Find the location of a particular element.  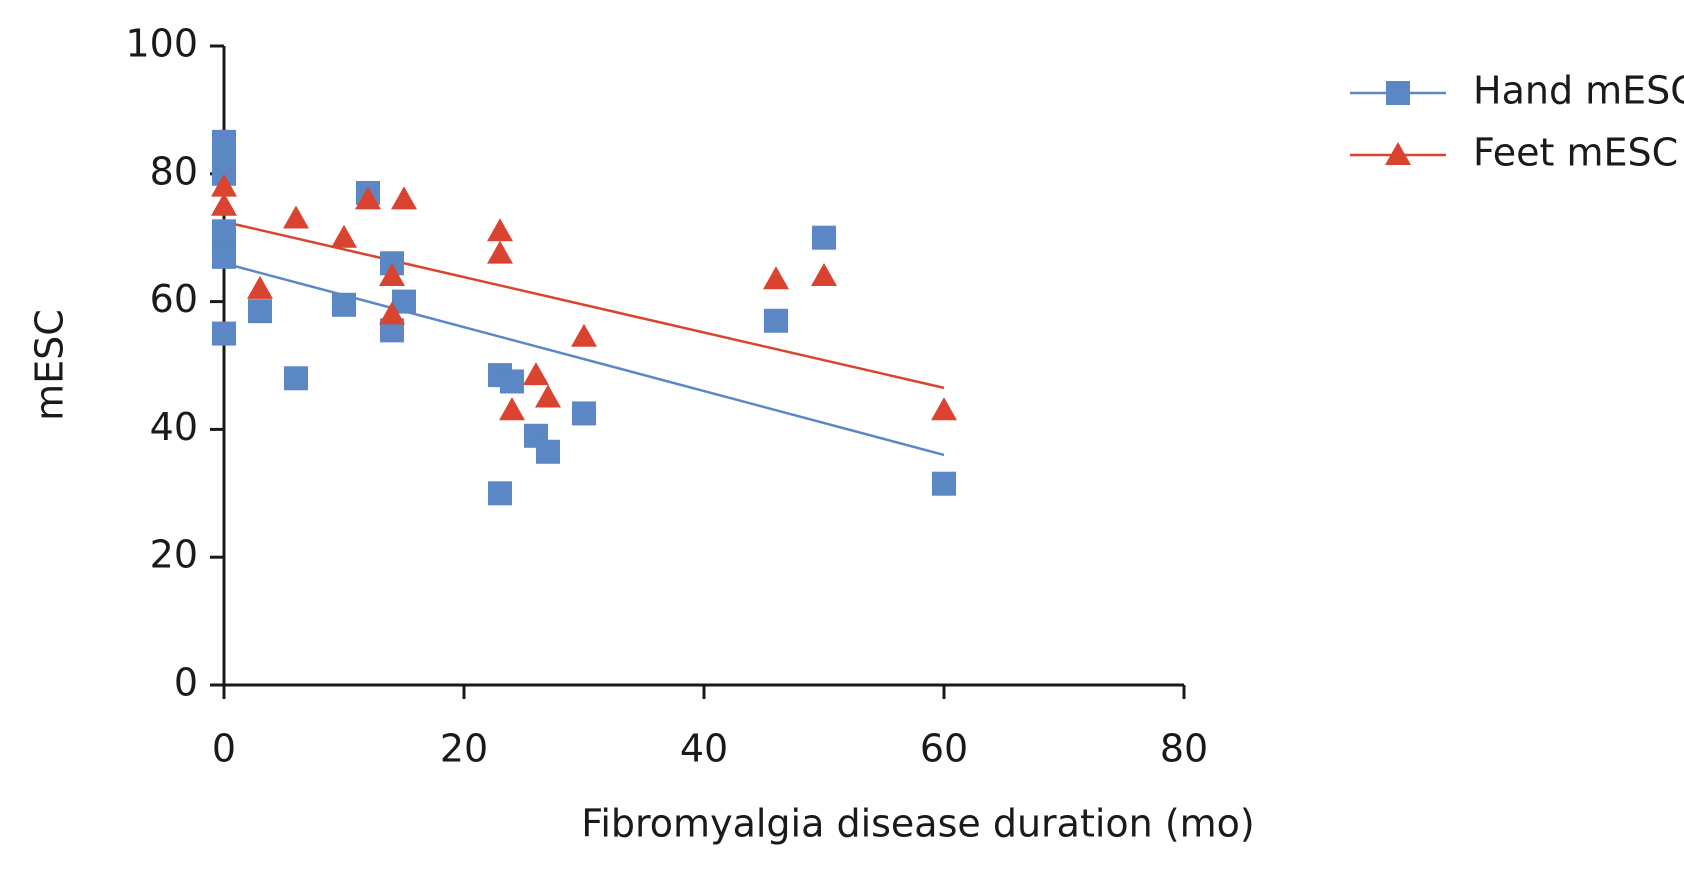

x-tick-label: 80 is located at coordinates (1184, 749).